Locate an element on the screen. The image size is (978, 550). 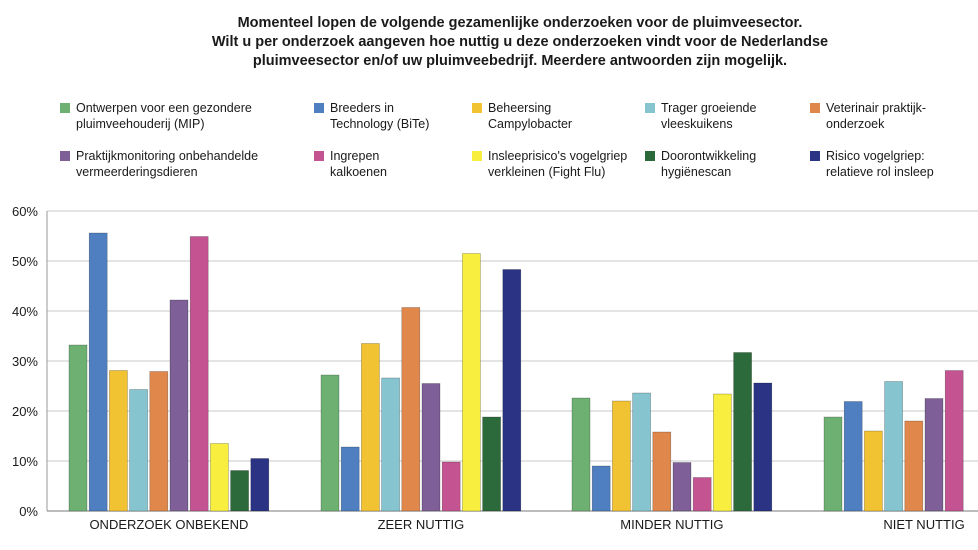
legend-label: Veterinair praktijk- onderzoek is located at coordinates (876, 116).